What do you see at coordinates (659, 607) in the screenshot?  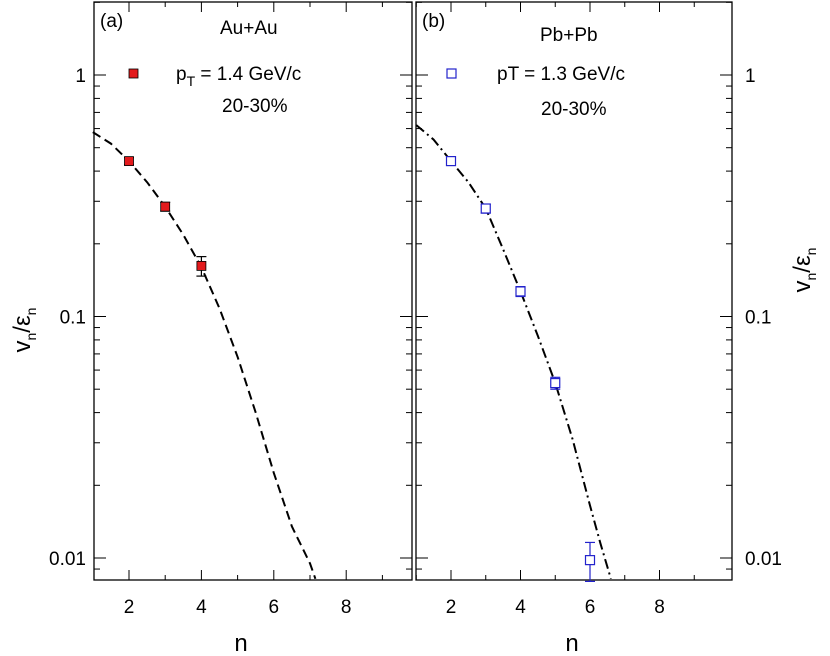 I see `panel-b-xtick-label: 8` at bounding box center [659, 607].